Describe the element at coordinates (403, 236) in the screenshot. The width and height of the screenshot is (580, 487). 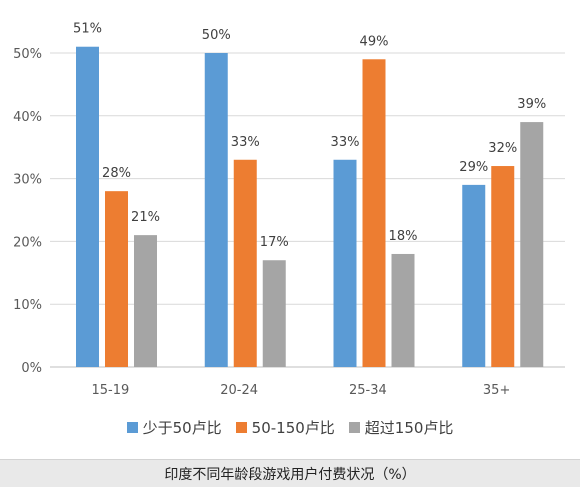
I see `data-label: 18%` at that location.